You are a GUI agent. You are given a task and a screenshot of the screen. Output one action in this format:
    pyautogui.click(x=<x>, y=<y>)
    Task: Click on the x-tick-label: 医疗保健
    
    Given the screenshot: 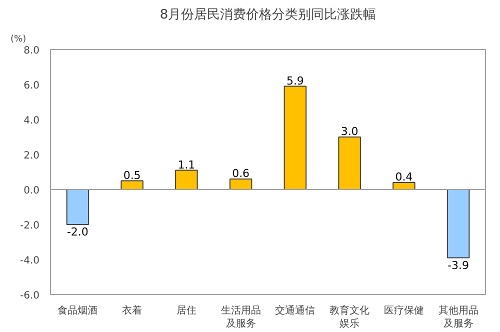 What is the action you would take?
    pyautogui.click(x=404, y=310)
    